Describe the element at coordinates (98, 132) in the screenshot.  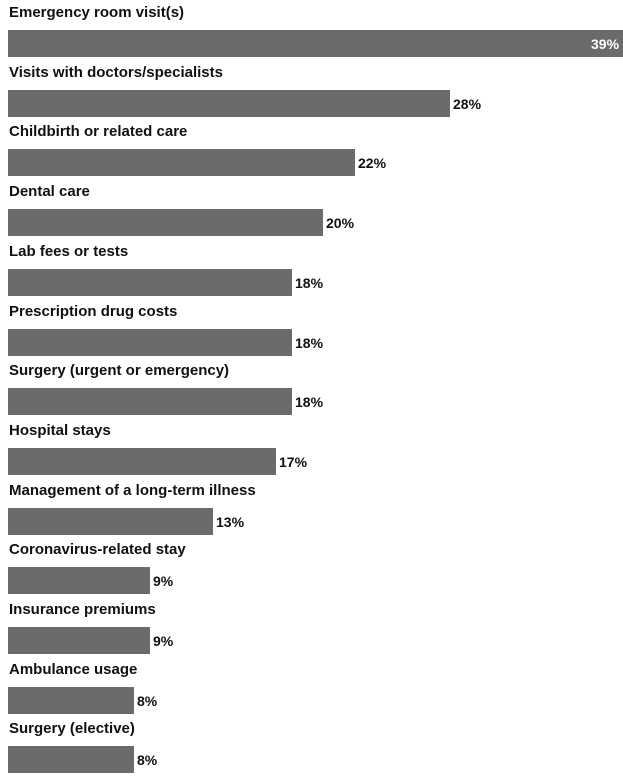
I see `category-label: Childbirth or related care` at that location.